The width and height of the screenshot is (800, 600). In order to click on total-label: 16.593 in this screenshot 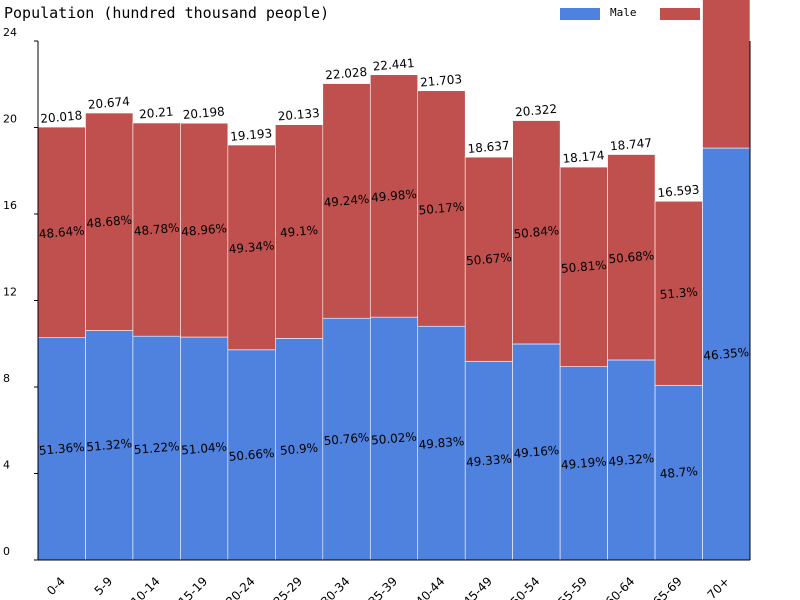, I will do `click(678, 191)`.